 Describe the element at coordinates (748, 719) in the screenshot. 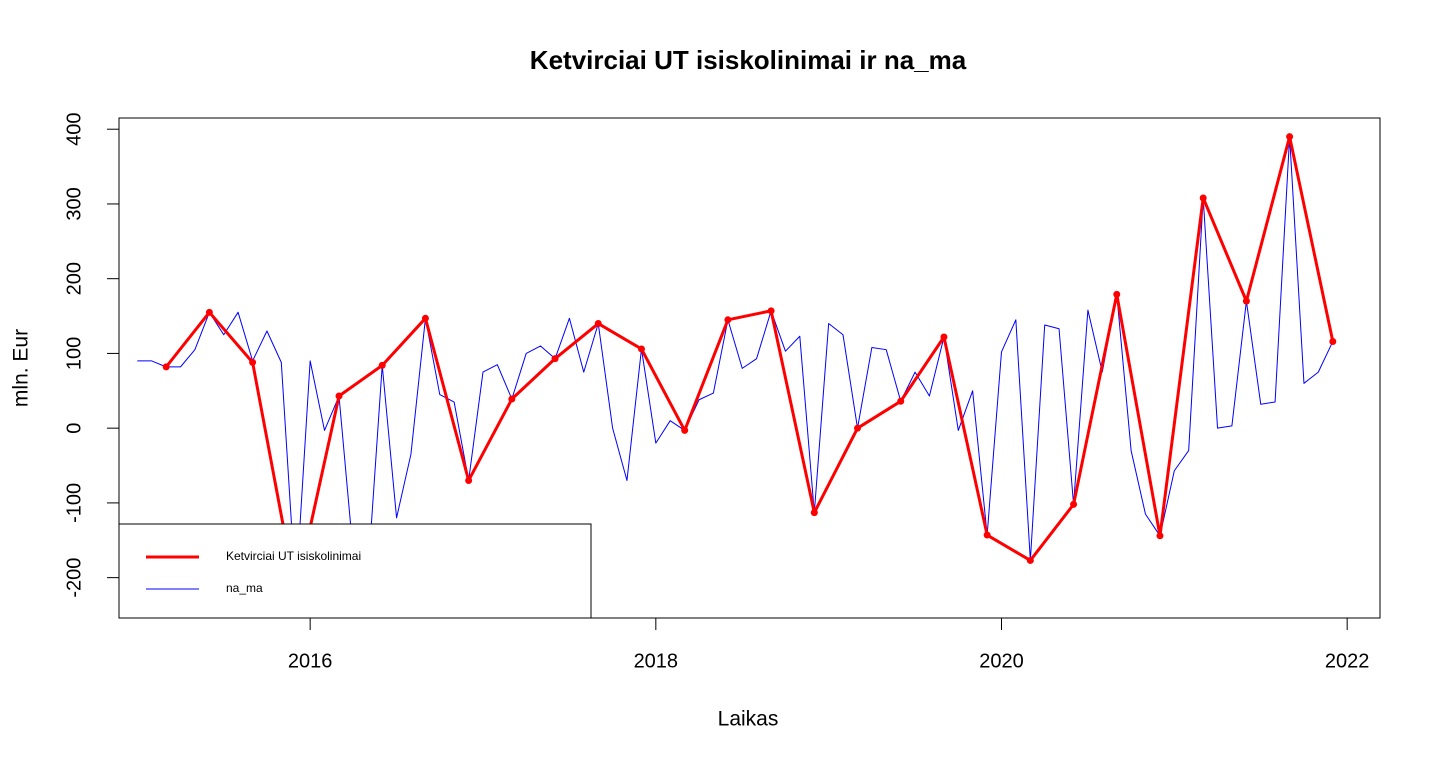

I see `x-axis-label: Laikas` at that location.